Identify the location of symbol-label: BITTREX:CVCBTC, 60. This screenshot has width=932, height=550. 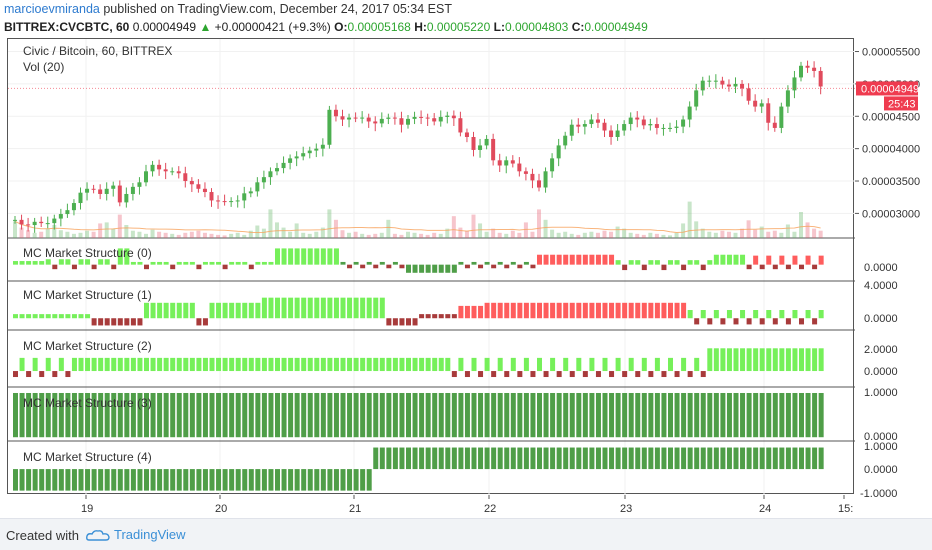
(67, 27).